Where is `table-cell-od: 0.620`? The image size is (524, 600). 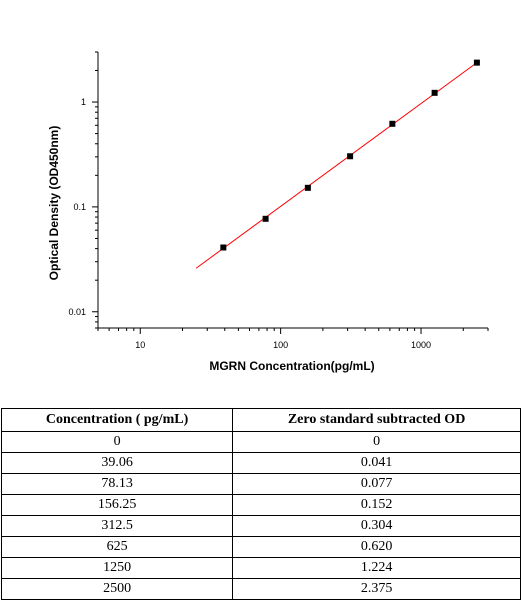
table-cell-od: 0.620 is located at coordinates (376, 547).